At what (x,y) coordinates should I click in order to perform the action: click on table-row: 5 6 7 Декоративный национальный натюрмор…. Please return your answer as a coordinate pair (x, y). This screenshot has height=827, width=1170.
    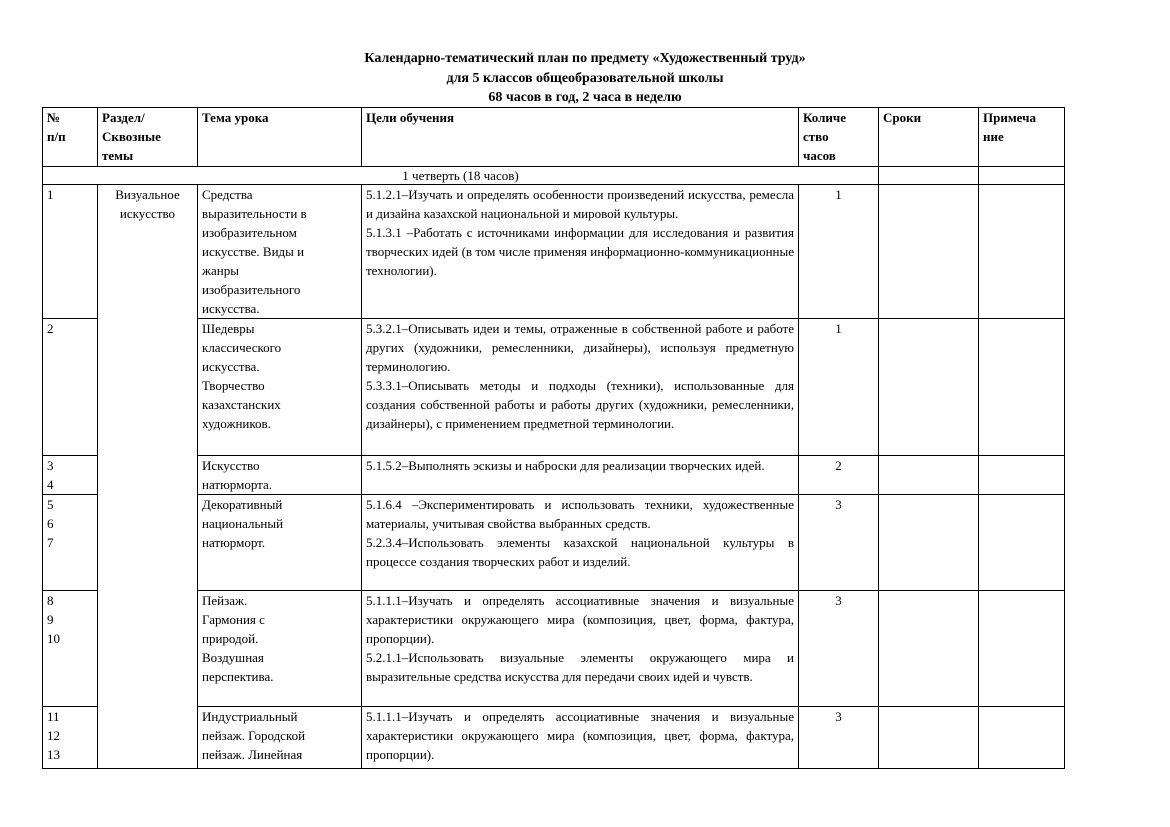
    Looking at the image, I should click on (553, 542).